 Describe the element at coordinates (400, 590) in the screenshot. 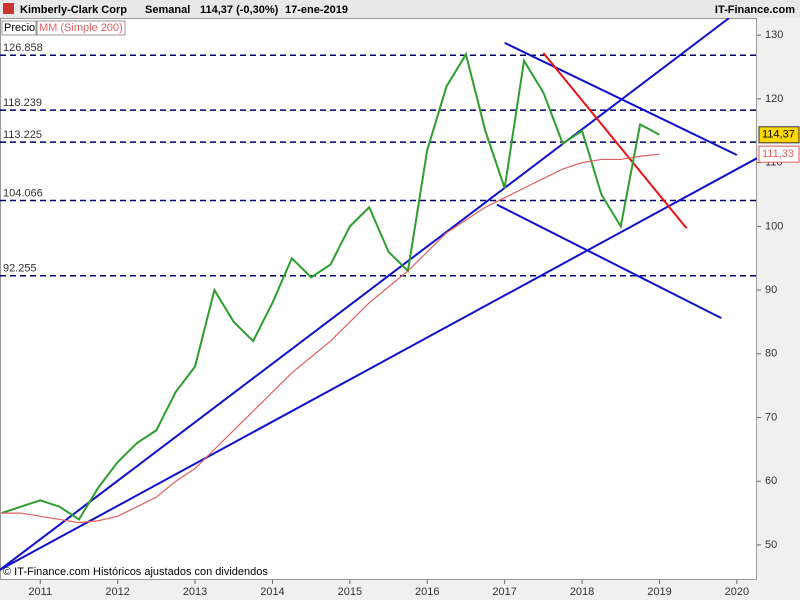

I see `bottom-axis-bg` at that location.